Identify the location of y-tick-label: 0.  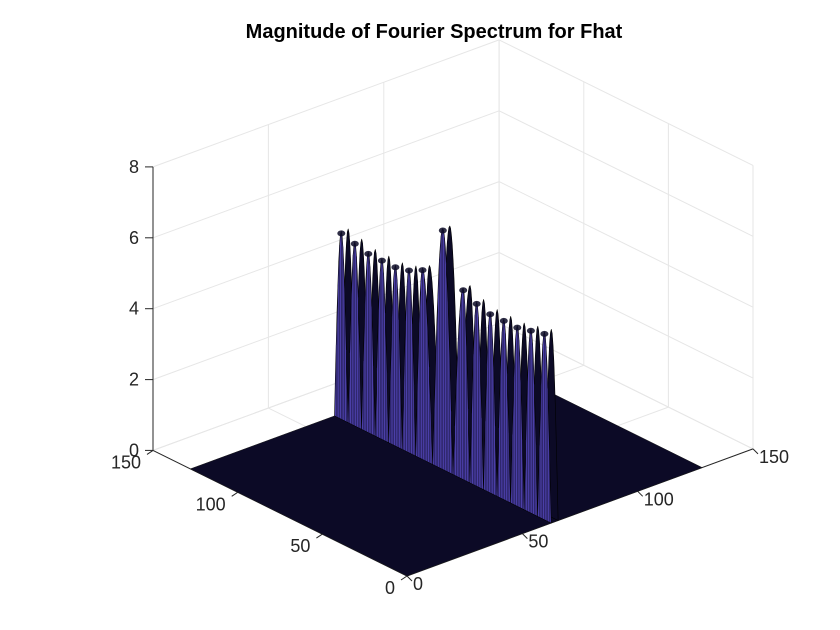
(390, 588).